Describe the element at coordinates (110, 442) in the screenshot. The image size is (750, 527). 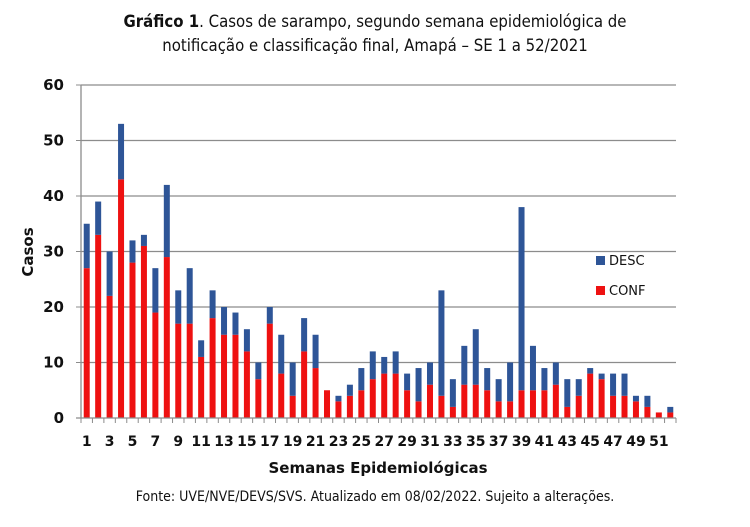
I see `x-tick-label: 3` at that location.